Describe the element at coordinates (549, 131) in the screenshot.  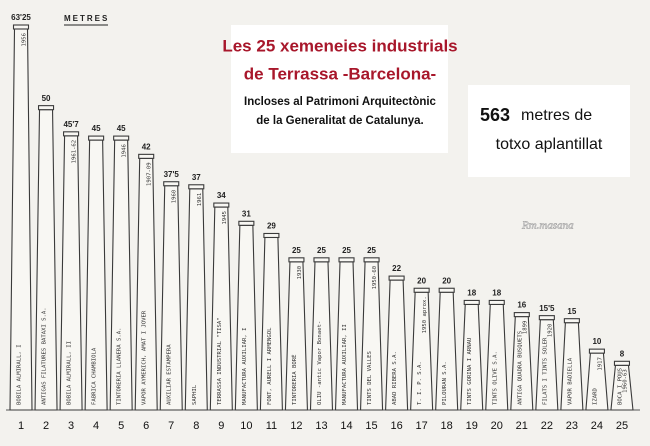
I see `total-box` at that location.